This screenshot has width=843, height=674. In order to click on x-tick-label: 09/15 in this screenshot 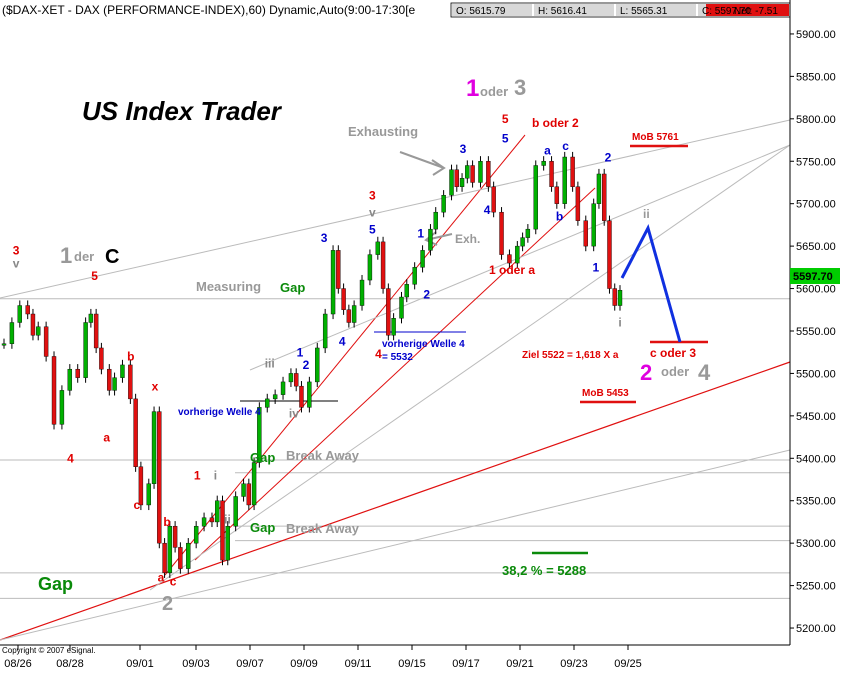, I will do `click(412, 664)`.